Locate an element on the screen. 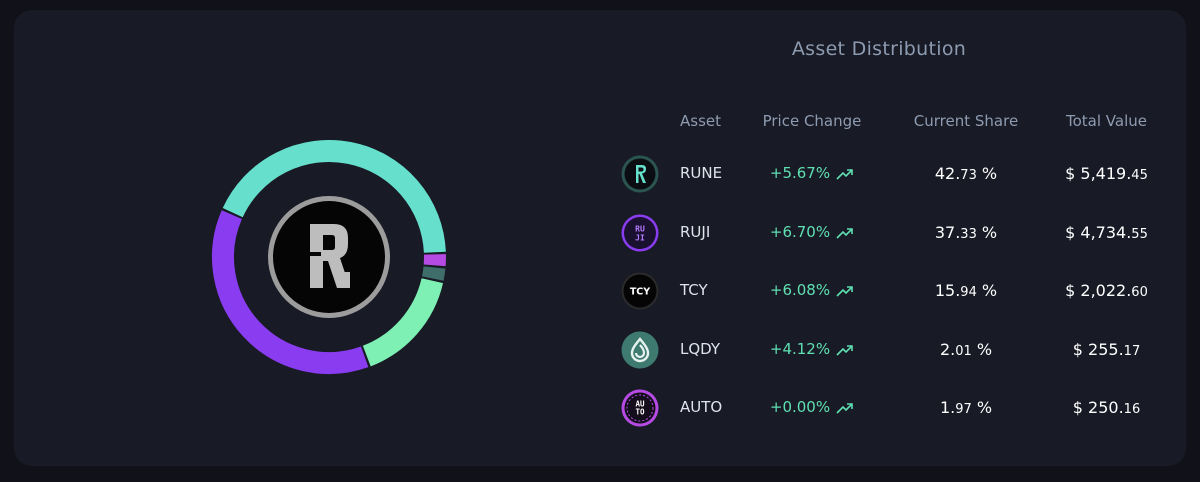 The height and width of the screenshot is (482, 1200). lqdy-logo-icon is located at coordinates (640, 350).